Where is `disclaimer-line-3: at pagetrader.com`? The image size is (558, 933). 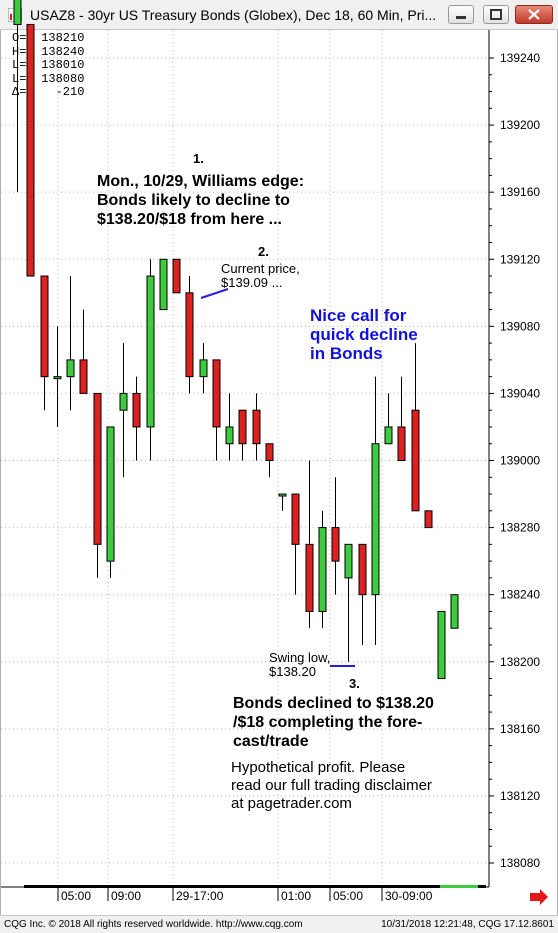
disclaimer-line-3: at pagetrader.com is located at coordinates (291, 803).